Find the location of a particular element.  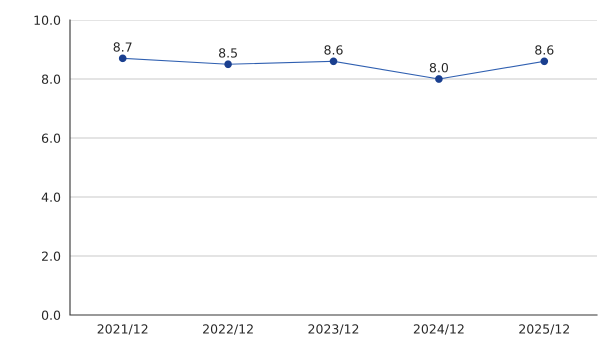

y-tick-label: 6.0 is located at coordinates (51, 138).